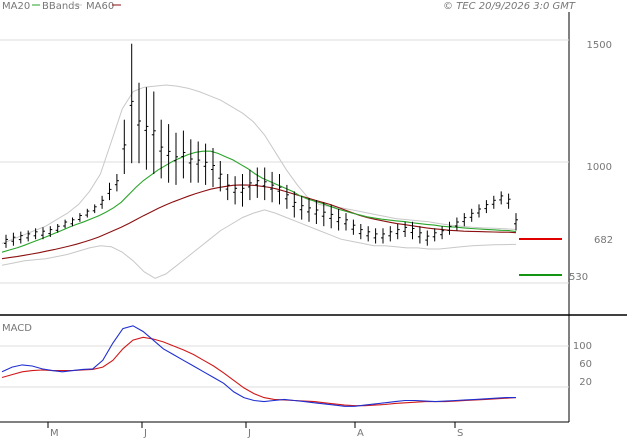 The height and width of the screenshot is (440, 627). I want to click on resistance-label: 682, so click(603, 240).